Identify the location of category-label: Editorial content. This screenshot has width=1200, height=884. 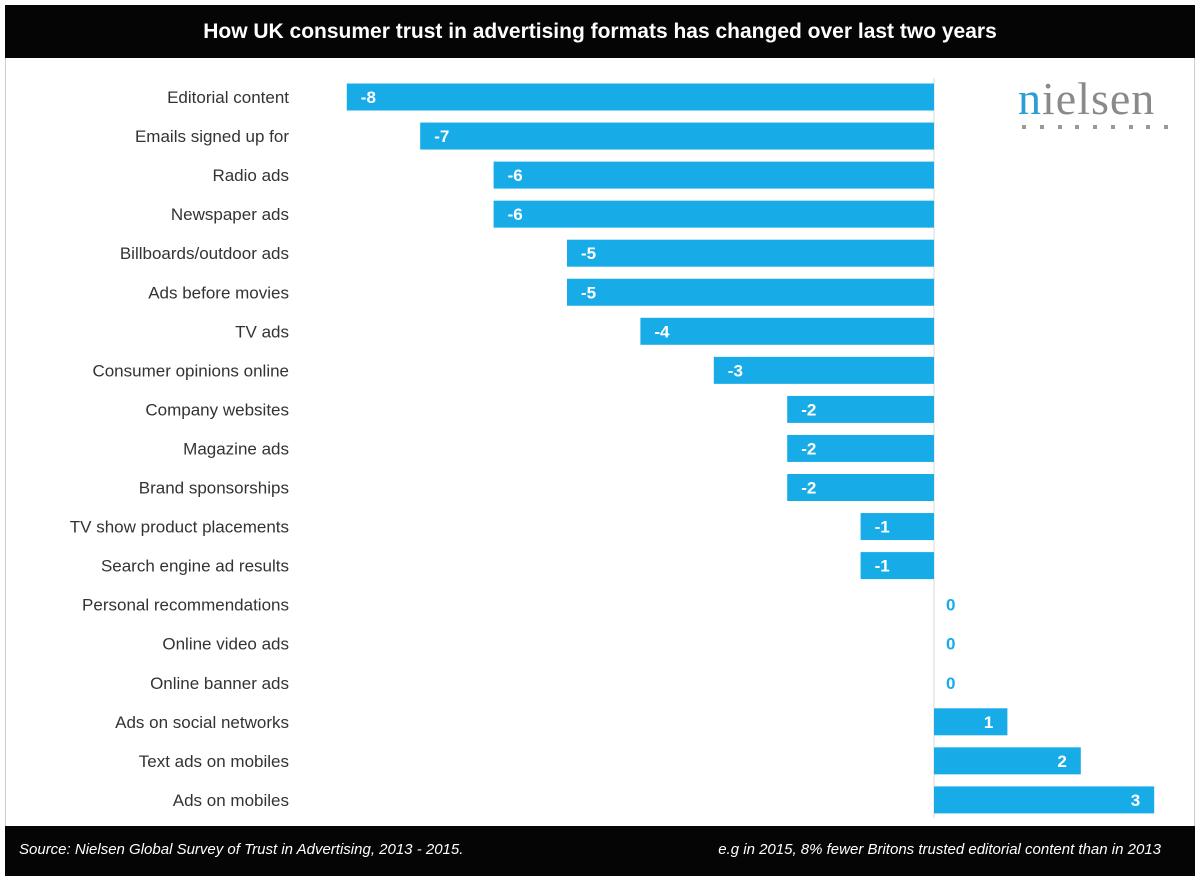
(228, 97).